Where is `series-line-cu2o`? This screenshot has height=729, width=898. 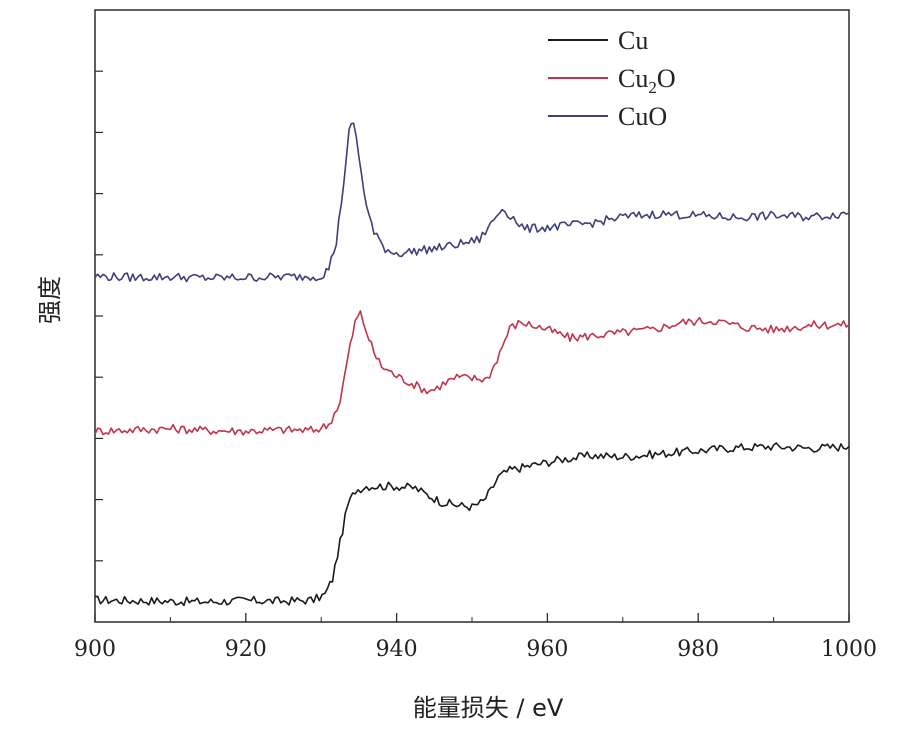
series-line-cu2o is located at coordinates (472, 373).